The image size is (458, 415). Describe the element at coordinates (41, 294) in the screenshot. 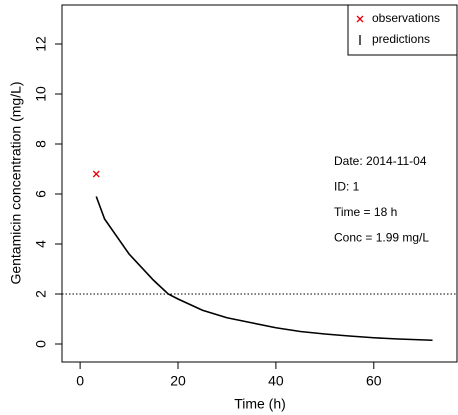

I see `y-tick-label: 2` at that location.